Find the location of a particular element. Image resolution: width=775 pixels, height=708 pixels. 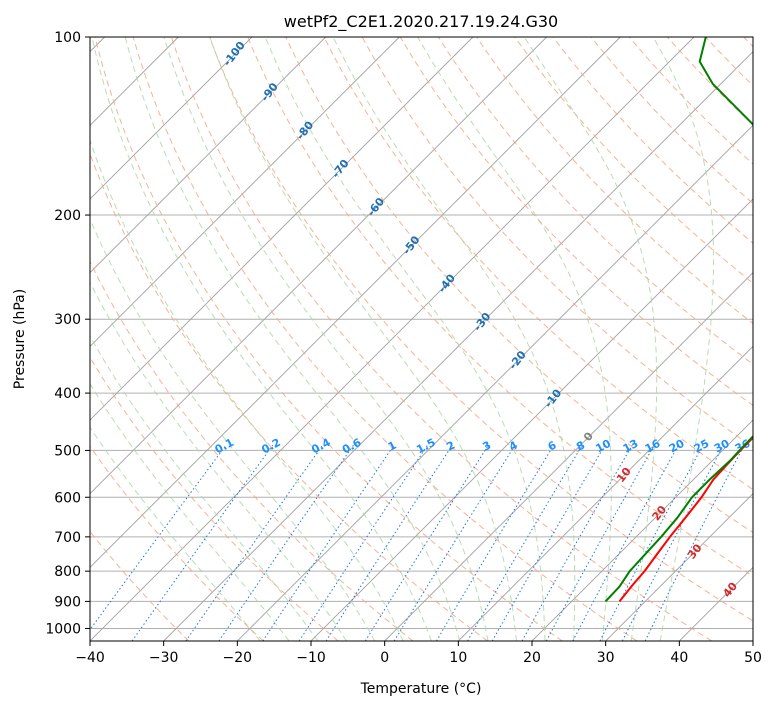

y-tick-label: 500 is located at coordinates (67, 451).